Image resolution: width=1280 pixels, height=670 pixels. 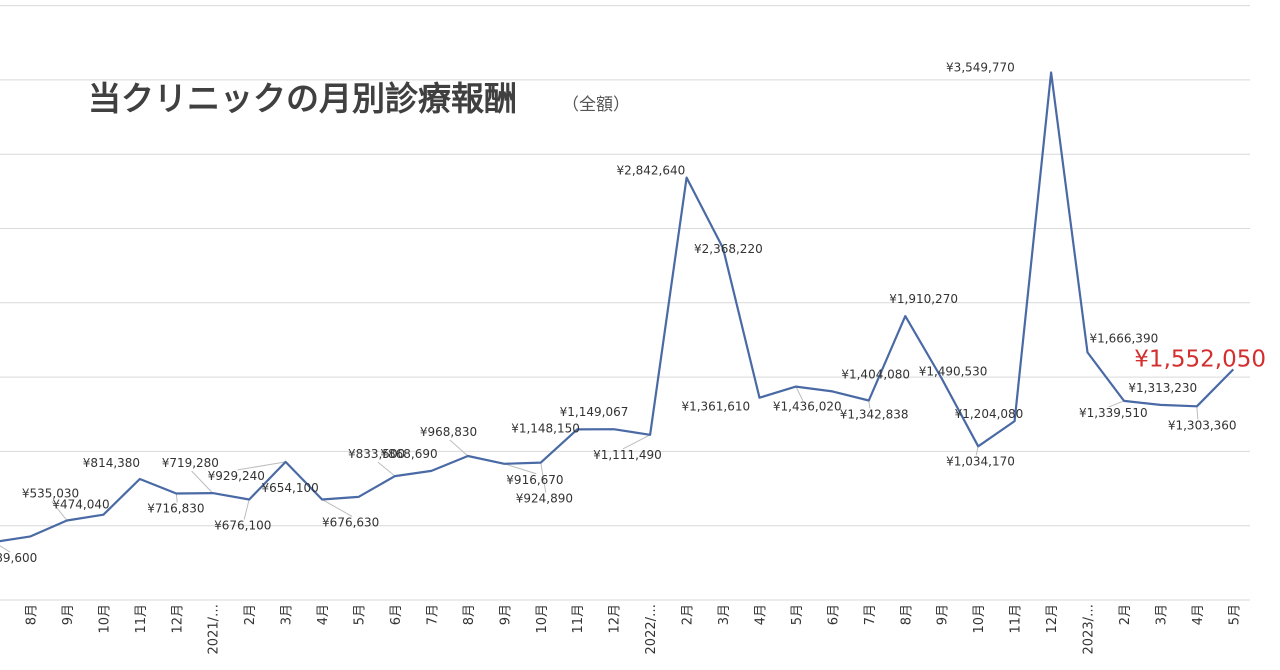 What do you see at coordinates (448, 432) in the screenshot?
I see `data-label: ¥968,830` at bounding box center [448, 432].